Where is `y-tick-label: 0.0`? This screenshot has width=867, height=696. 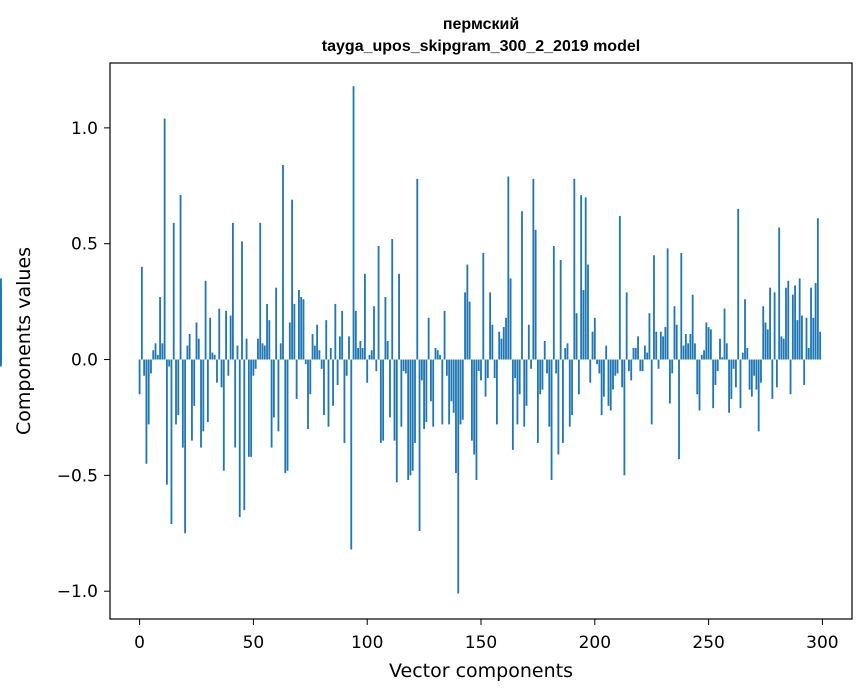 y-tick-label: 0.0 is located at coordinates (84, 361).